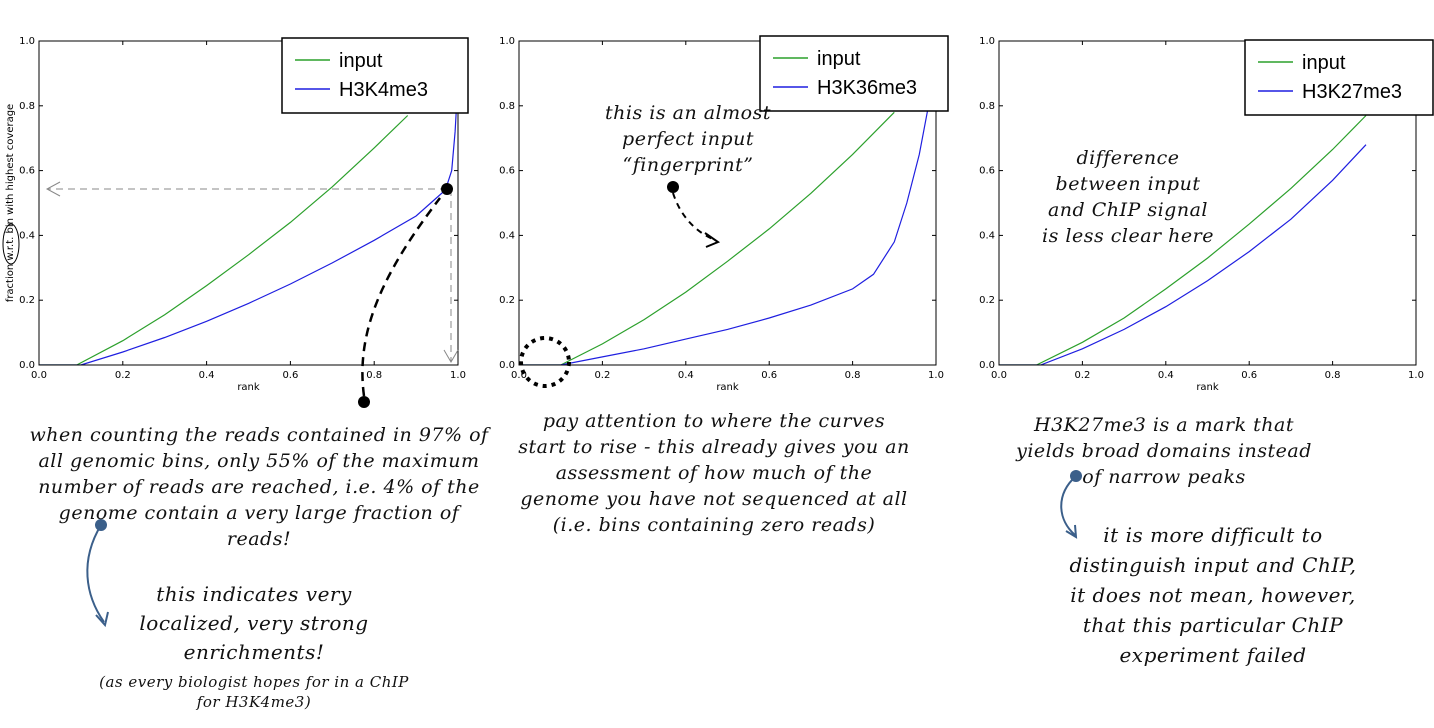 The width and height of the screenshot is (1434, 728). I want to click on fingerprint-arrow, so click(694, 216).